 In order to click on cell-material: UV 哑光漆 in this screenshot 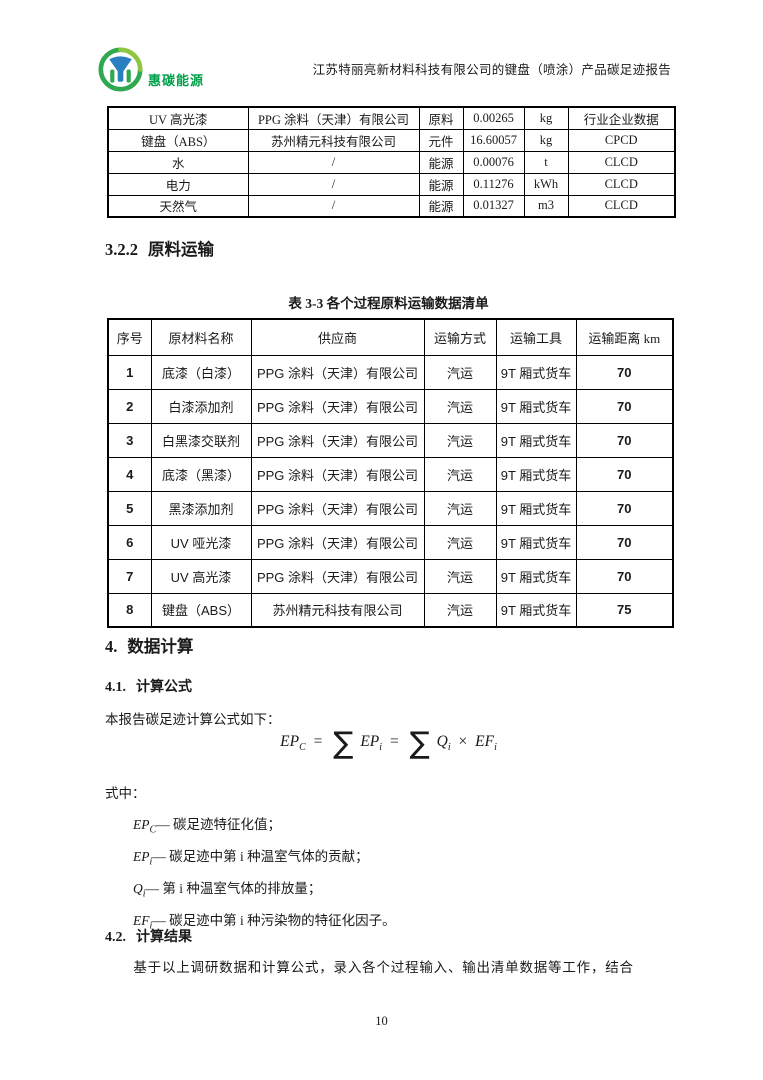, I will do `click(201, 542)`.